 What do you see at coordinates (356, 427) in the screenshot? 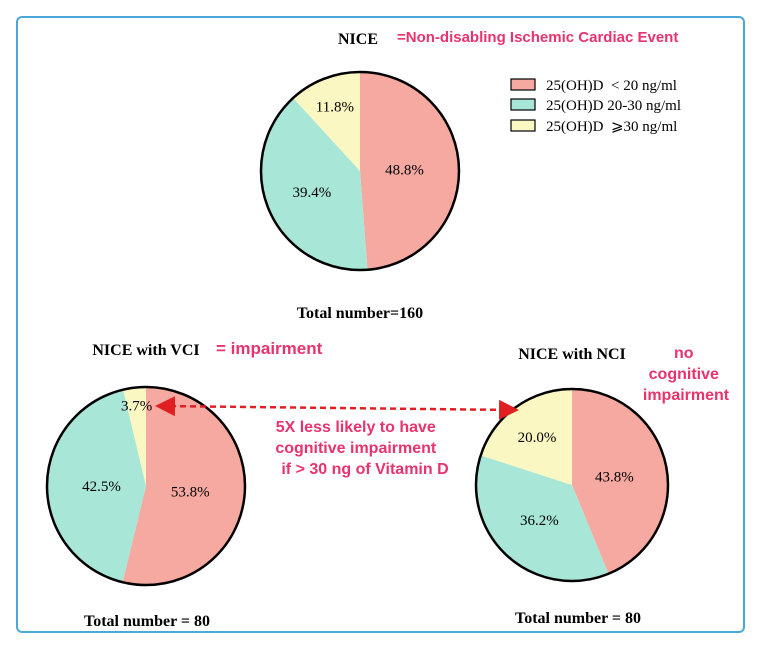
I see `arrow-note-line-1: 5X less likely to have` at bounding box center [356, 427].